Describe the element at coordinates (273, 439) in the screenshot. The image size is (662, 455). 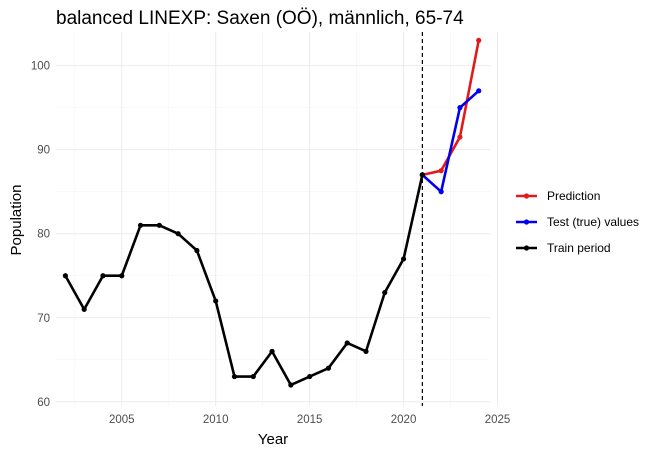
I see `x-axis-title: Year` at that location.